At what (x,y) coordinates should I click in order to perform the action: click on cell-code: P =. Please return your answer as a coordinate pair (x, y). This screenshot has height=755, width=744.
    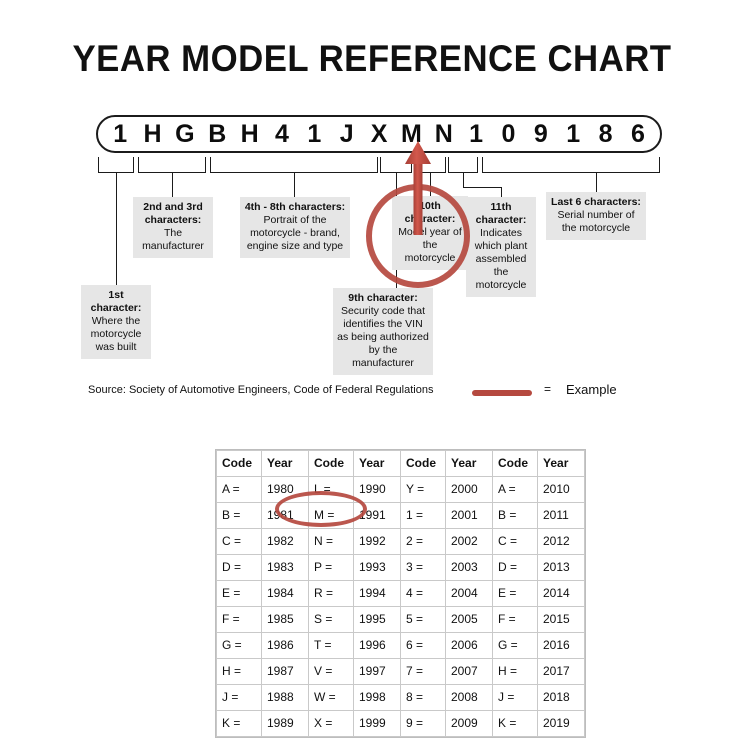
    Looking at the image, I should click on (331, 567).